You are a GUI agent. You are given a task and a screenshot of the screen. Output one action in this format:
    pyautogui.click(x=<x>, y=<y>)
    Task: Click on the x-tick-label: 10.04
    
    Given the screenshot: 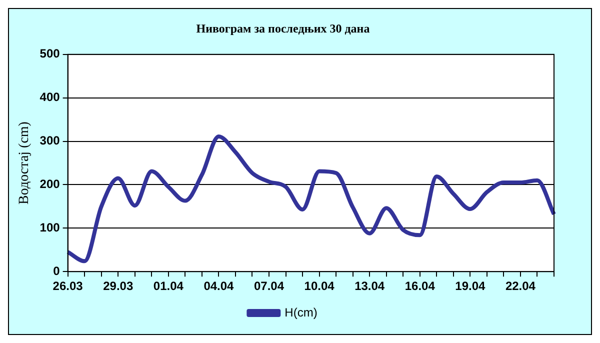 What is the action you would take?
    pyautogui.click(x=319, y=286)
    